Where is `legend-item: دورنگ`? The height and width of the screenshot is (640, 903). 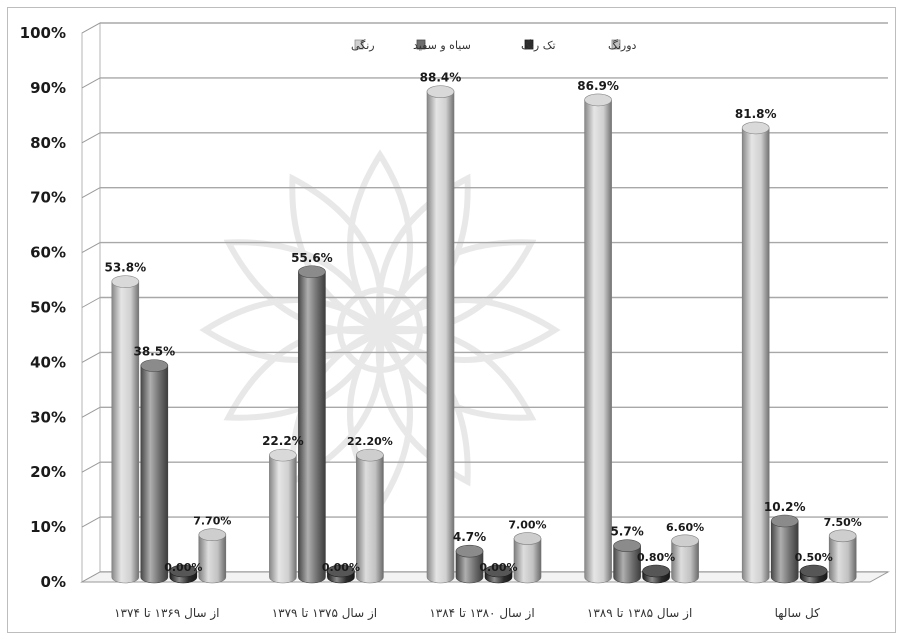
legend-item: دورنگ is located at coordinates (622, 45).